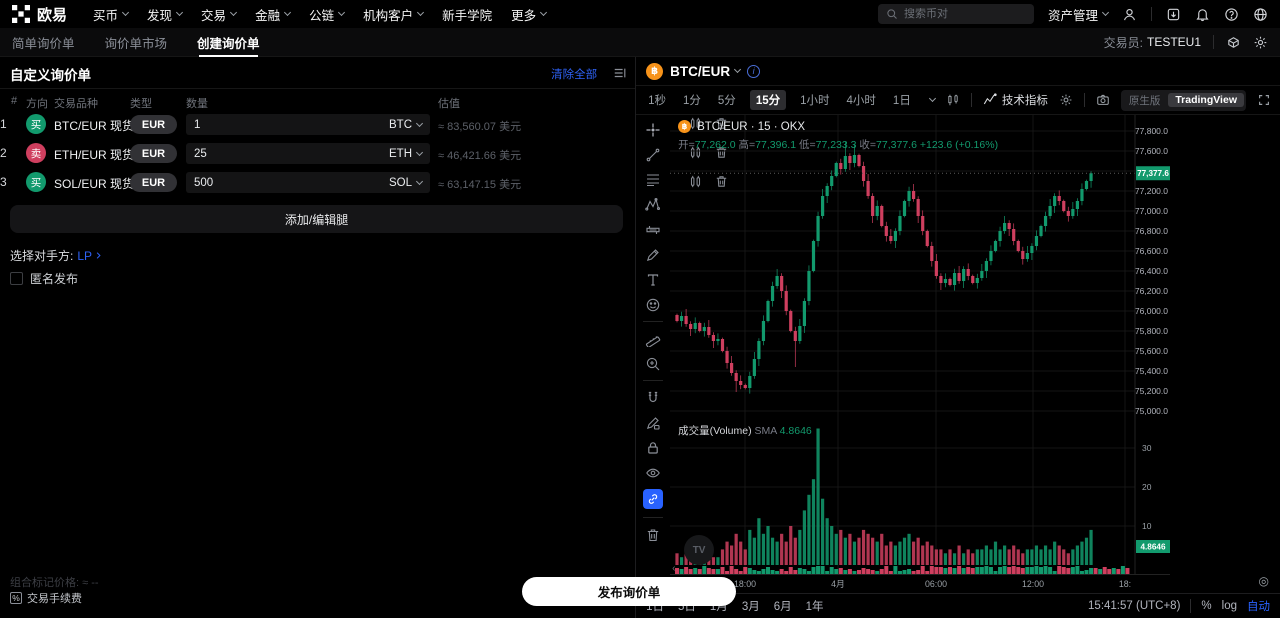  Describe the element at coordinates (43, 43) in the screenshot. I see `tab-simple-rfq: 简单询价单` at that location.